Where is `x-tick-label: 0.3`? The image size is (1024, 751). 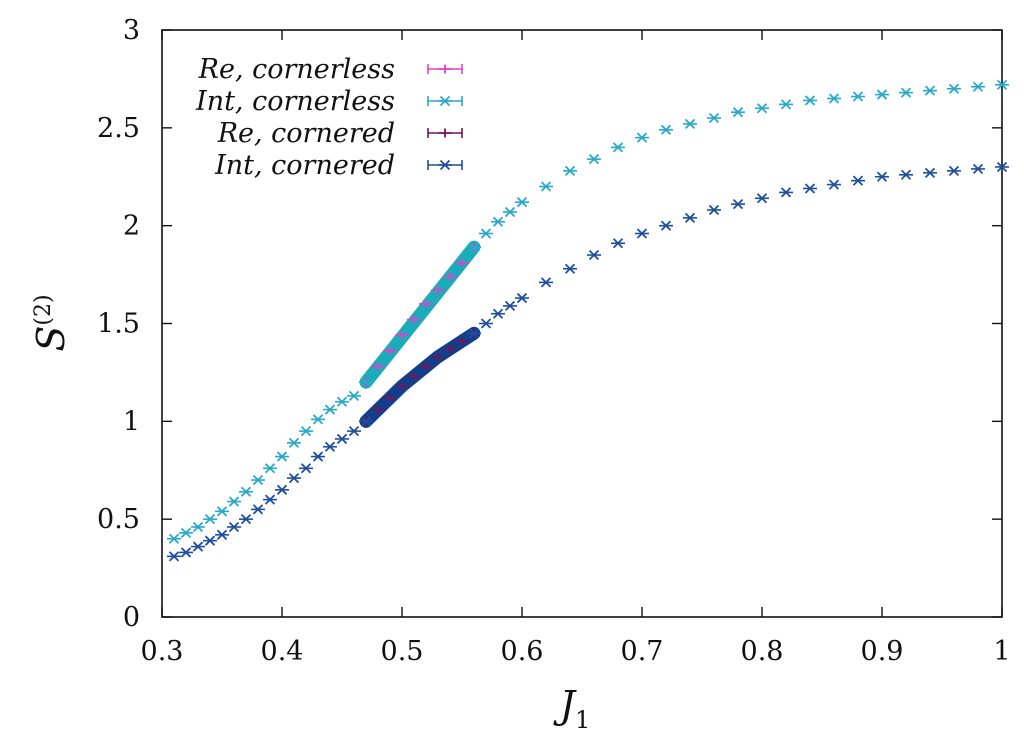 x-tick-label: 0.3 is located at coordinates (162, 651).